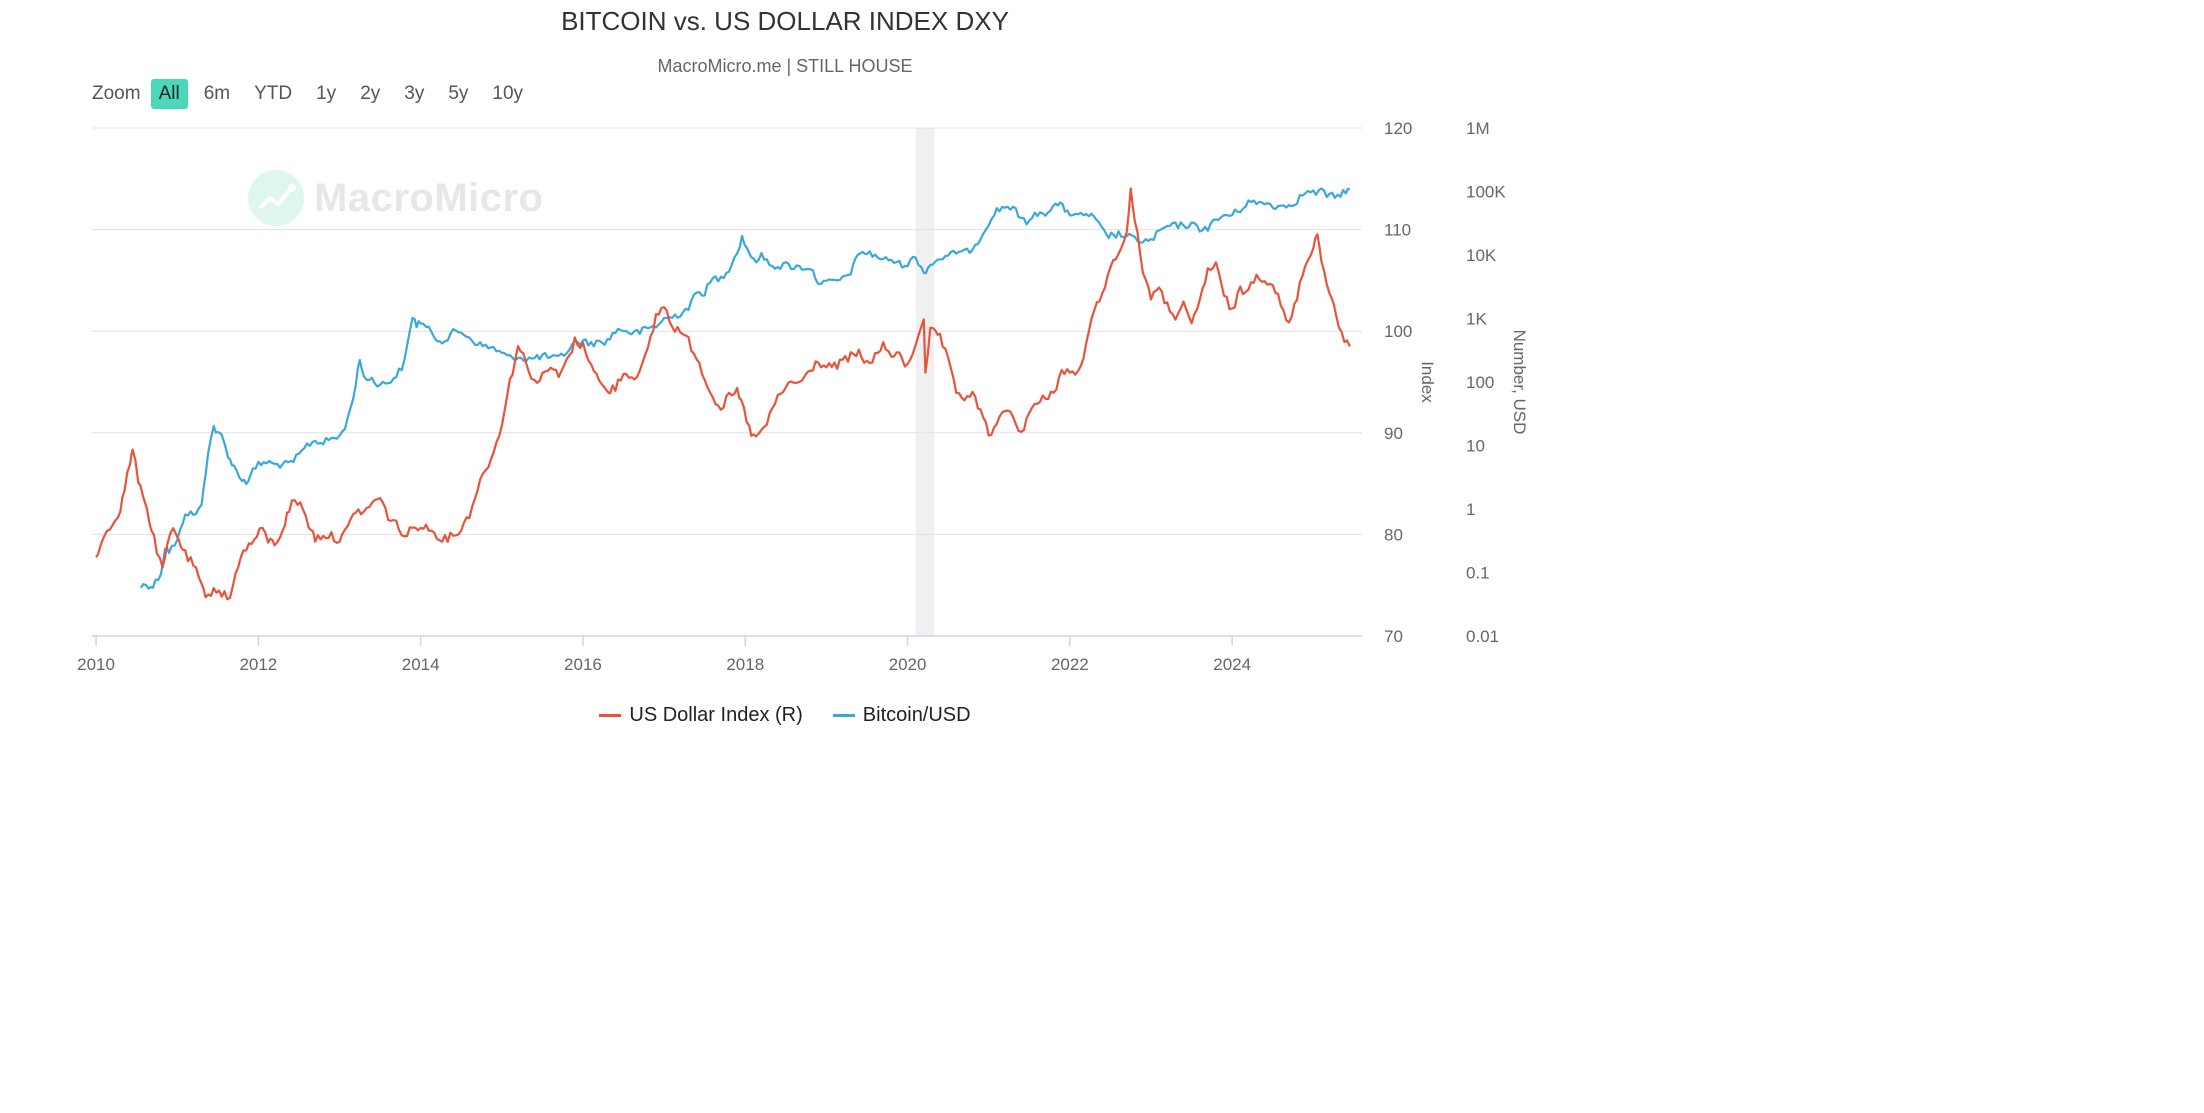 This screenshot has width=2204, height=1113. Describe the element at coordinates (1482, 636) in the screenshot. I see `right-axis-tick-label: 0.01` at that location.